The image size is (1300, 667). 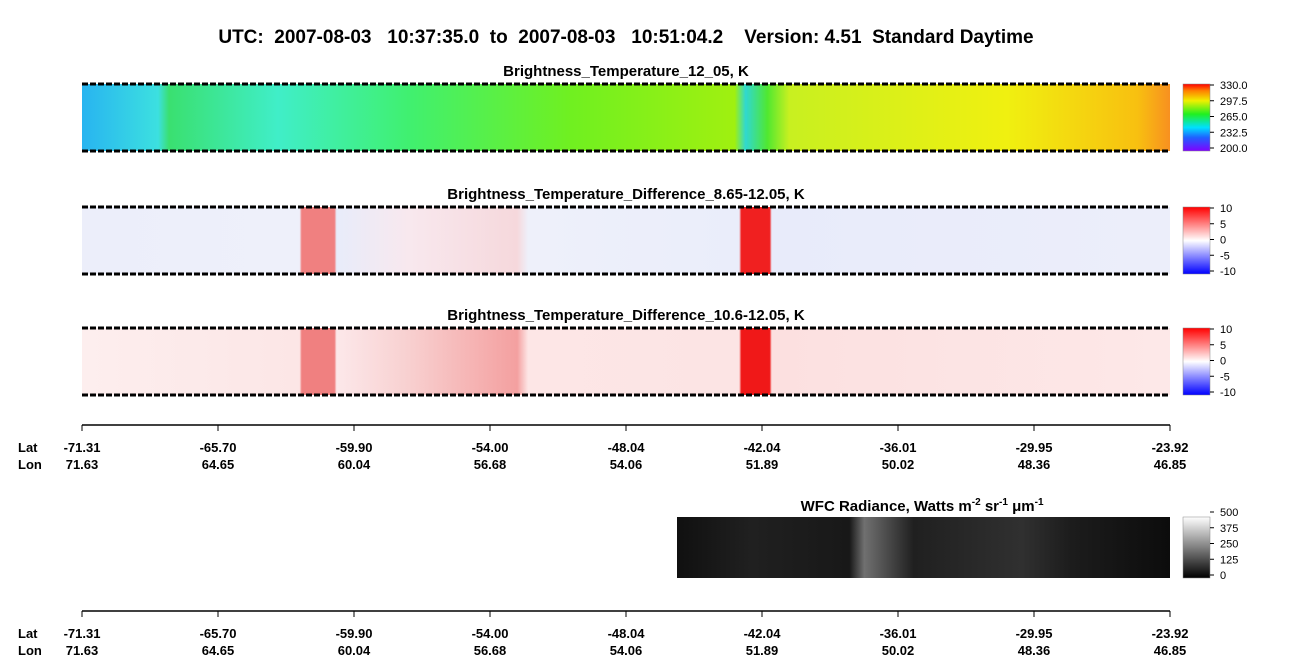 I want to click on colorbar-label: 250, so click(x=1229, y=545).